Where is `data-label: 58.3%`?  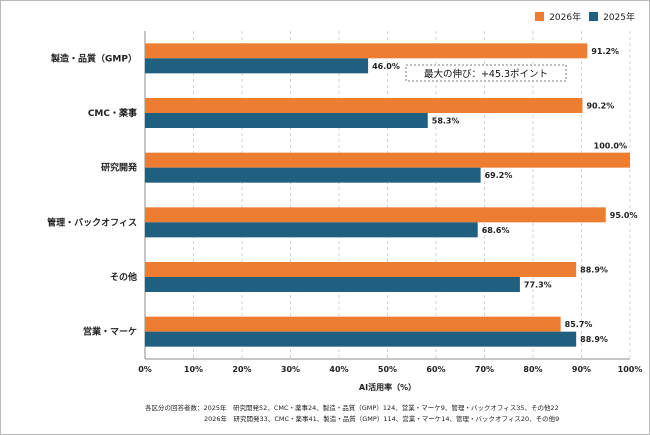
data-label: 58.3% is located at coordinates (446, 121).